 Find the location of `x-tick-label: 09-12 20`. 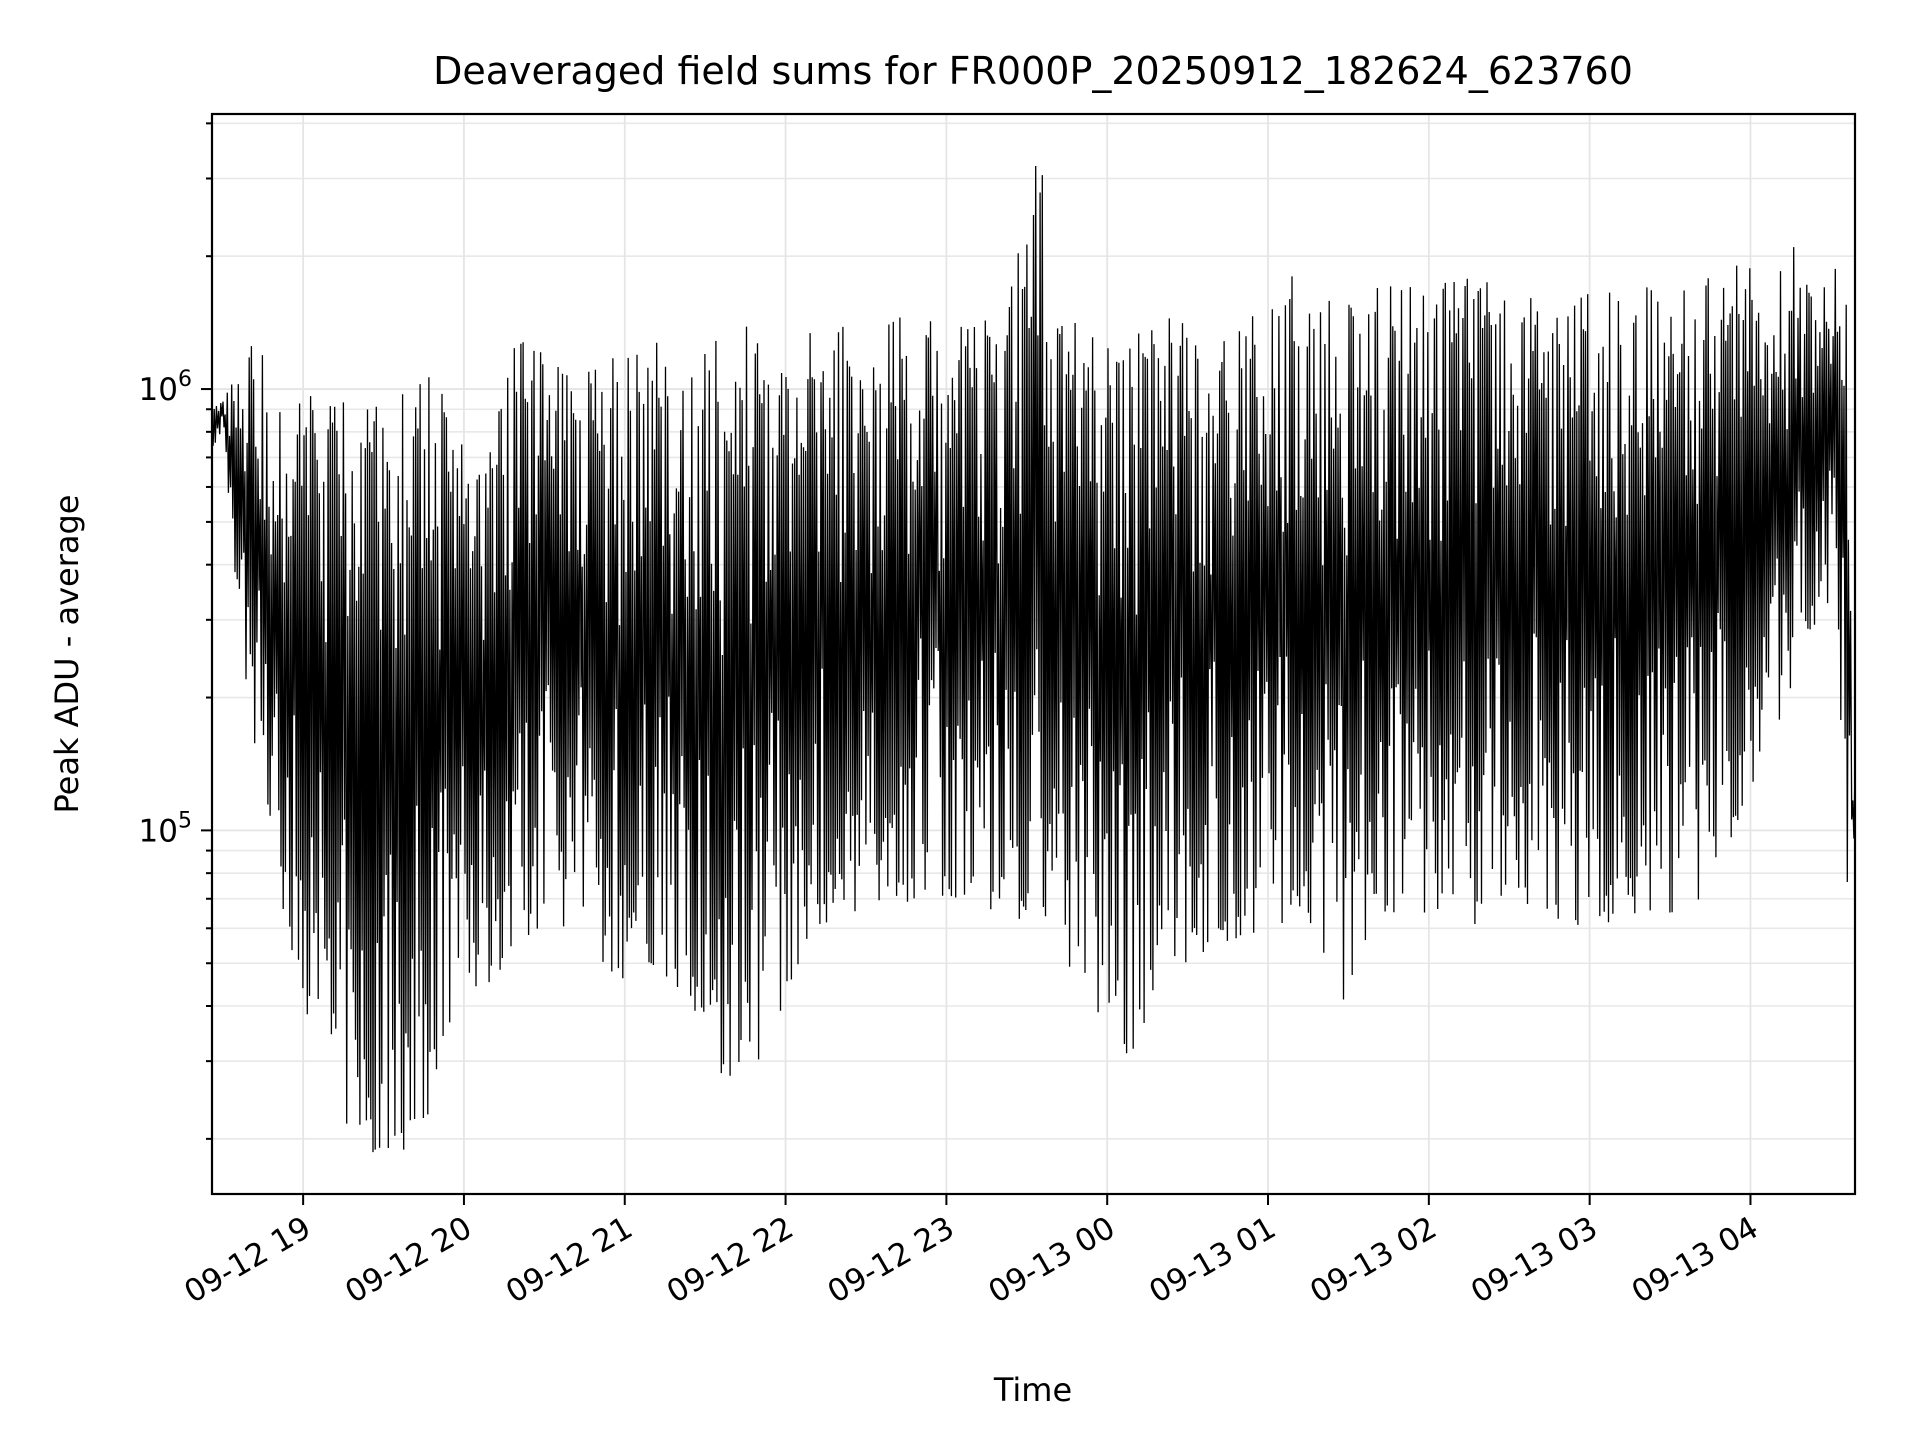

x-tick-label: 09-12 20 is located at coordinates (408, 1260).